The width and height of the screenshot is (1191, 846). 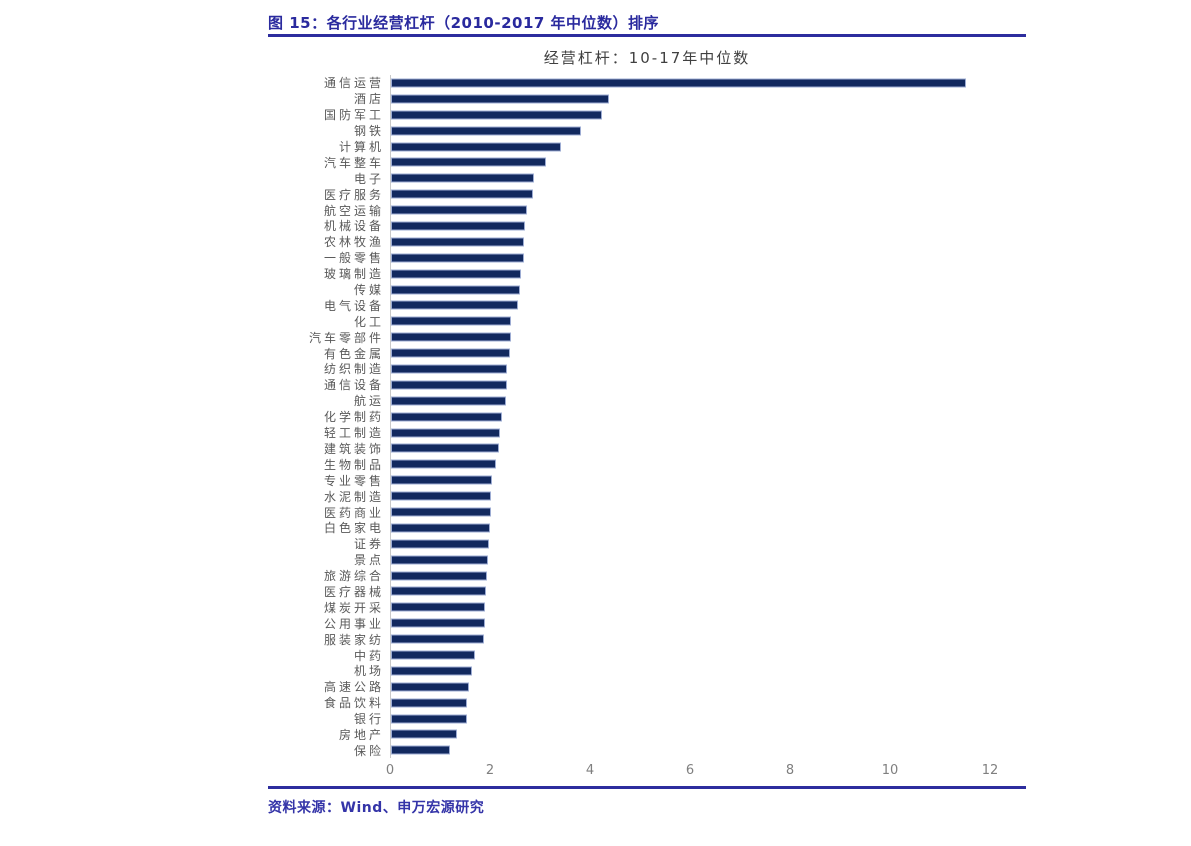 I want to click on chart-row: 国防军工, so click(x=647, y=114).